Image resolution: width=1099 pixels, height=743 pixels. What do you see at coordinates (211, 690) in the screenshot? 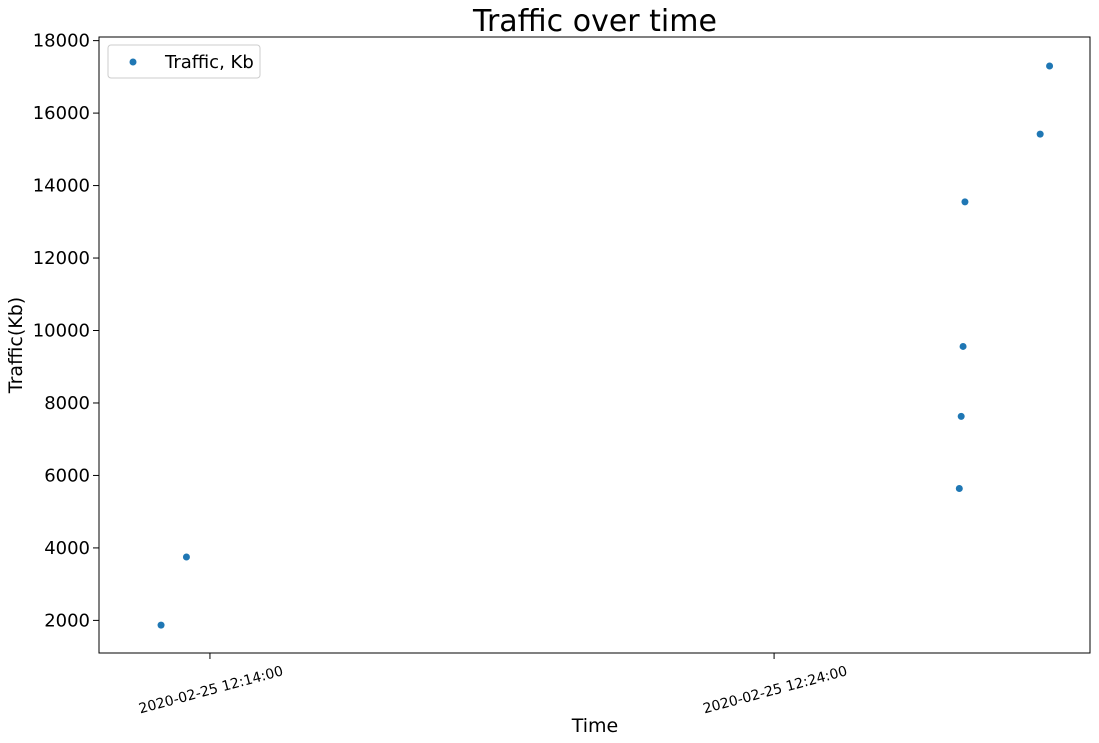
I see `x-tick-label: 2020-02-25 12:14:00` at bounding box center [211, 690].